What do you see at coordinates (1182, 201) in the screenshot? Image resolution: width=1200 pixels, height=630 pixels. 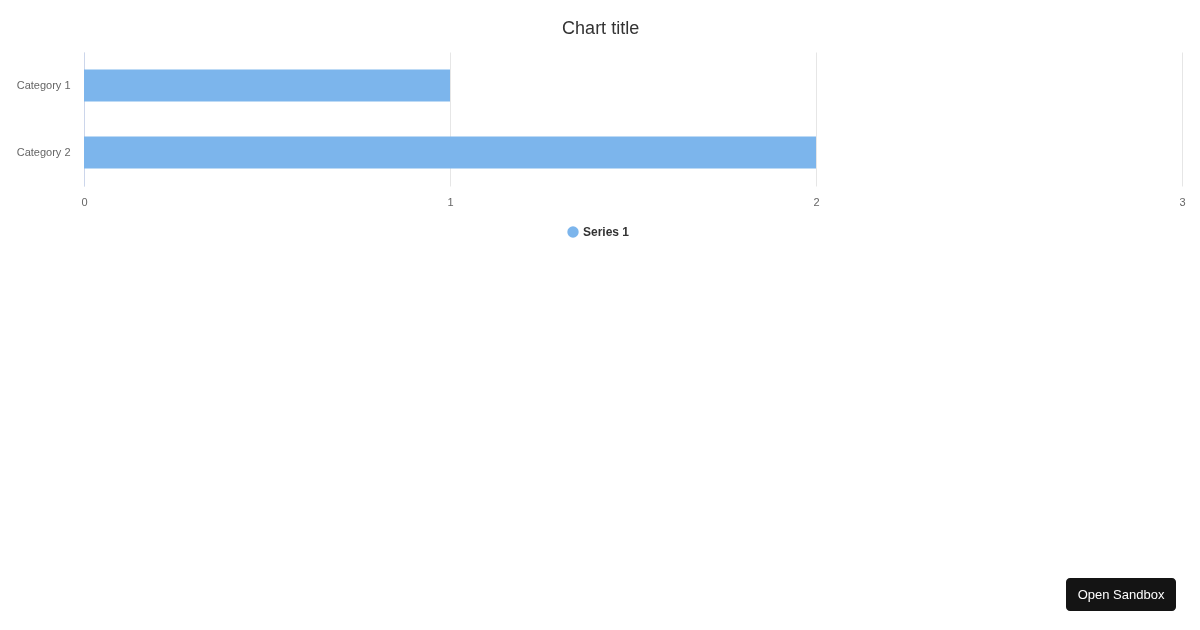 I see `x-tick-label: 3` at bounding box center [1182, 201].